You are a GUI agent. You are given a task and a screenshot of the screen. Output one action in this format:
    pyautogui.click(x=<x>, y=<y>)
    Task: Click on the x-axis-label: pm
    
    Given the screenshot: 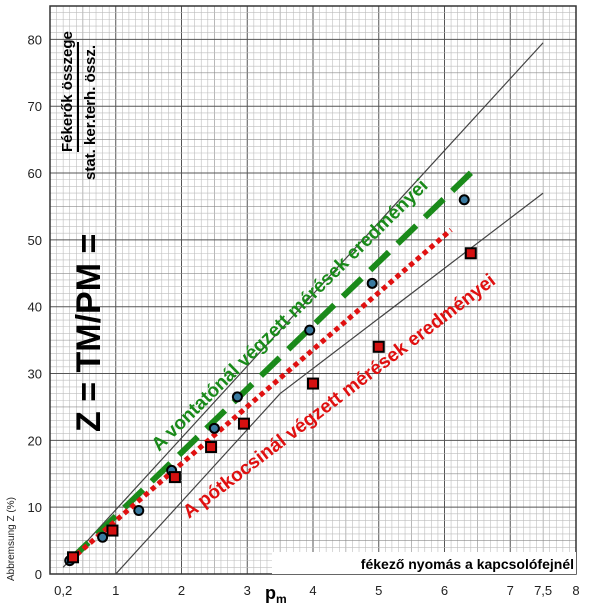 What is the action you would take?
    pyautogui.click(x=276, y=594)
    